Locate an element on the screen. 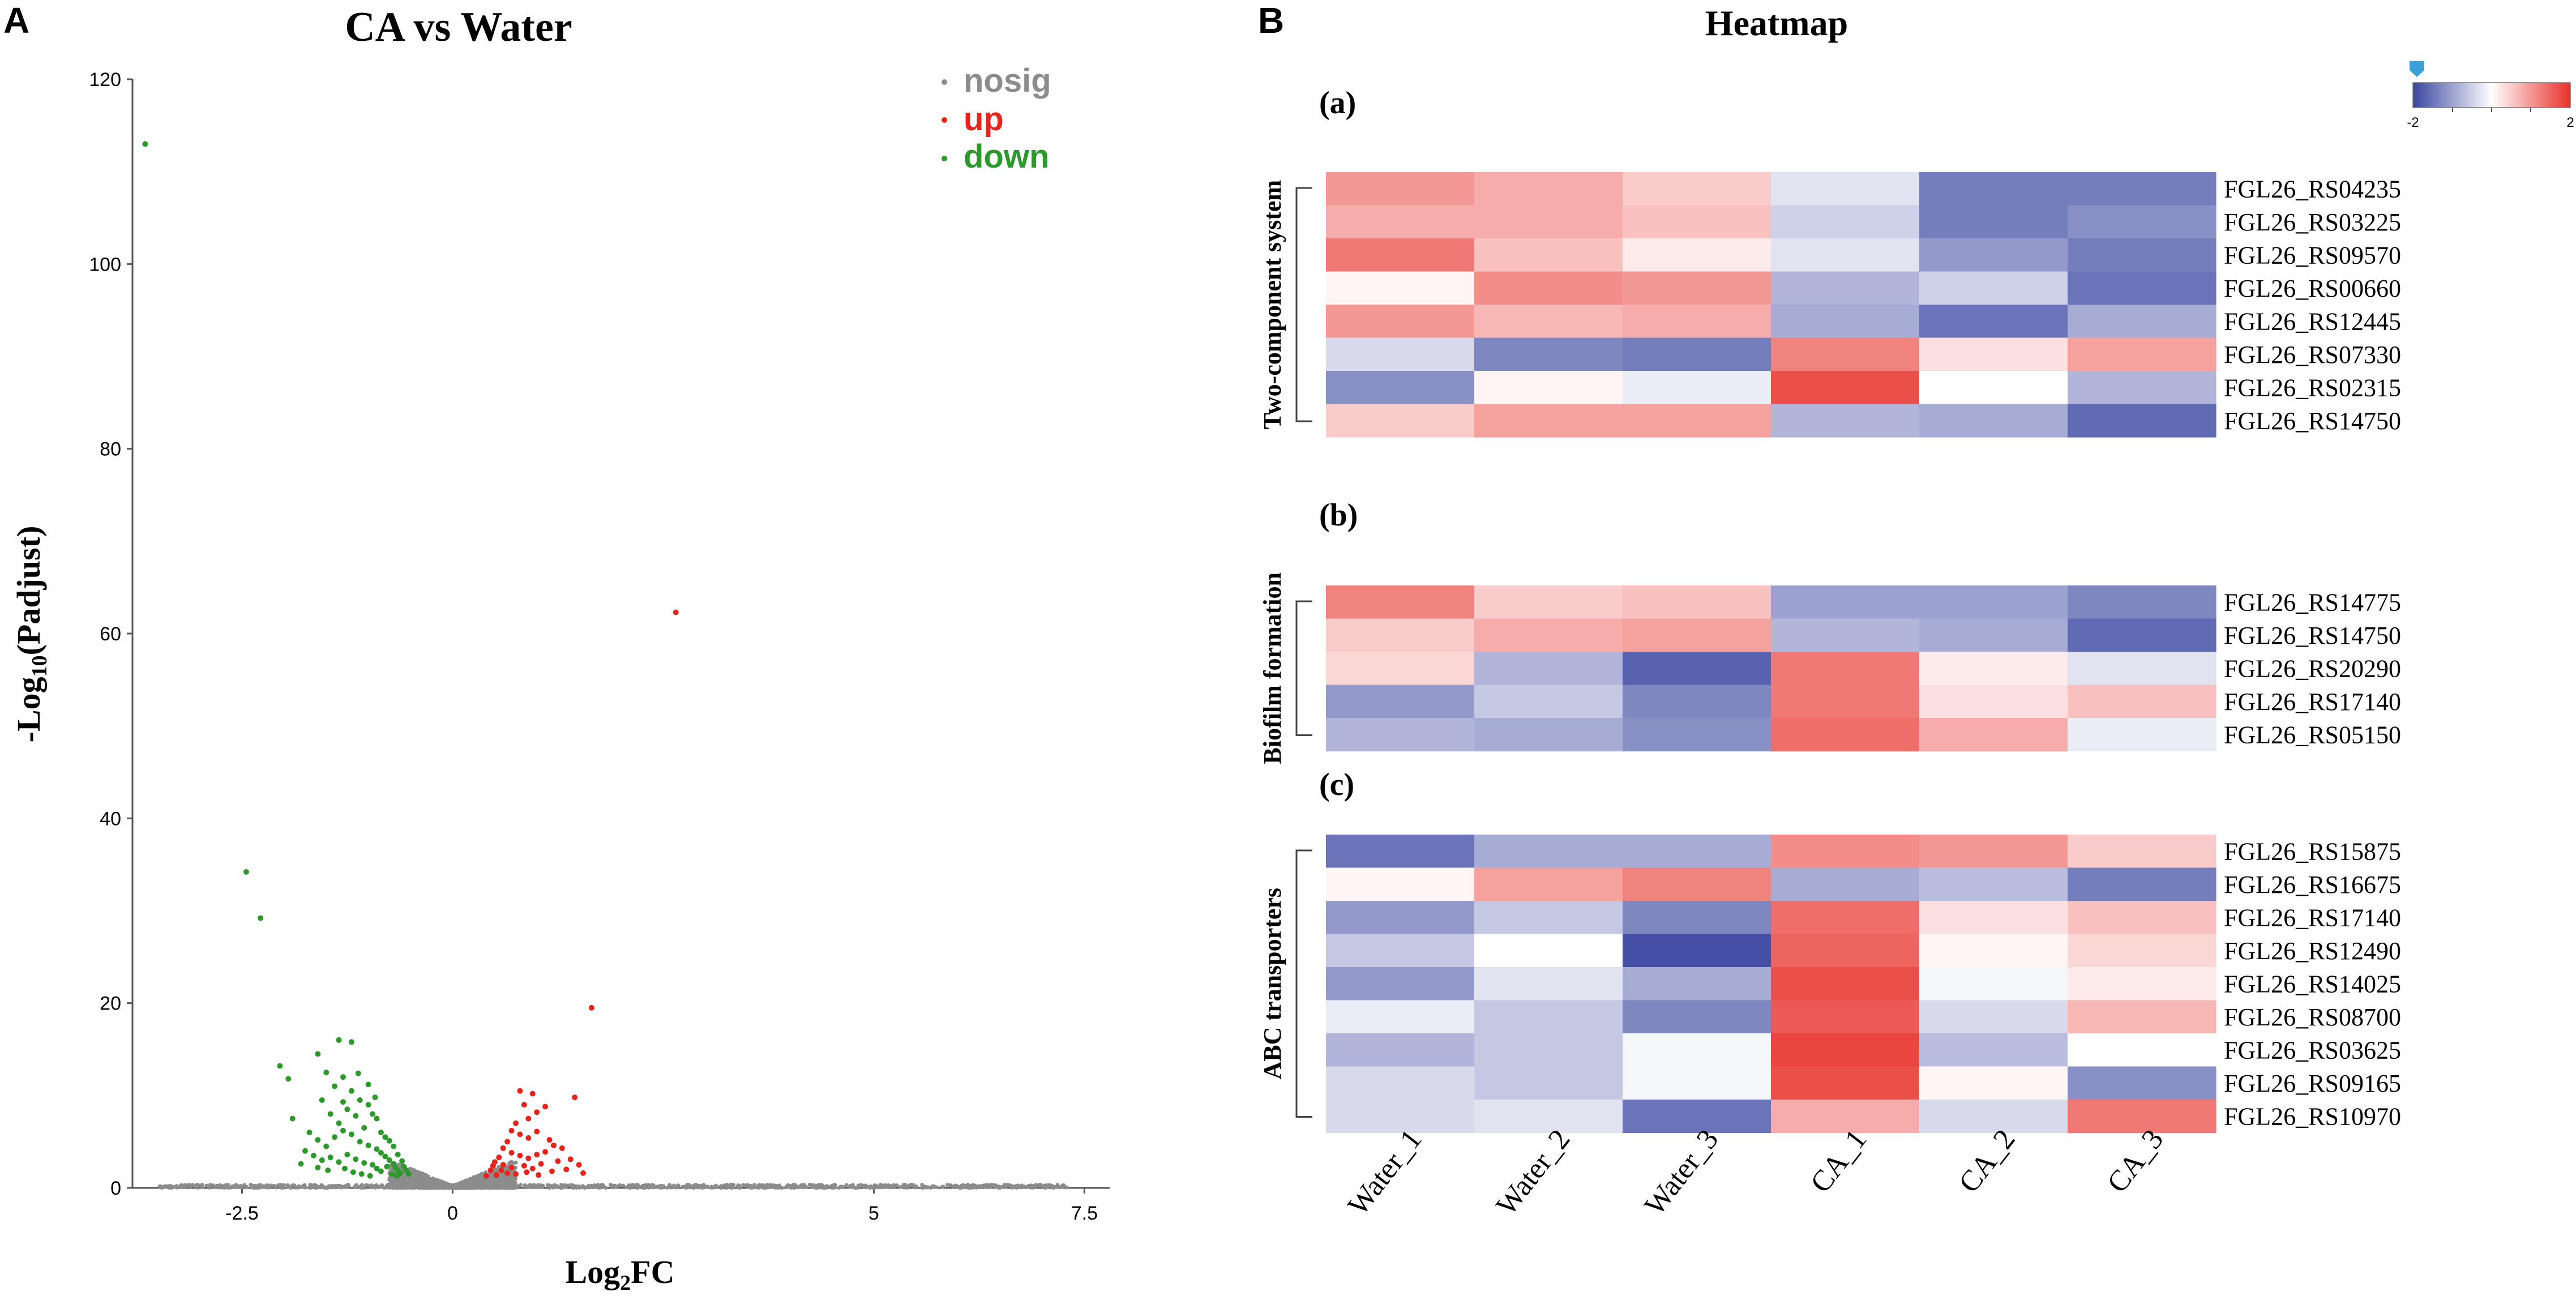 Image resolution: width=2576 pixels, height=1300 pixels. legend-marker-up is located at coordinates (944, 120).